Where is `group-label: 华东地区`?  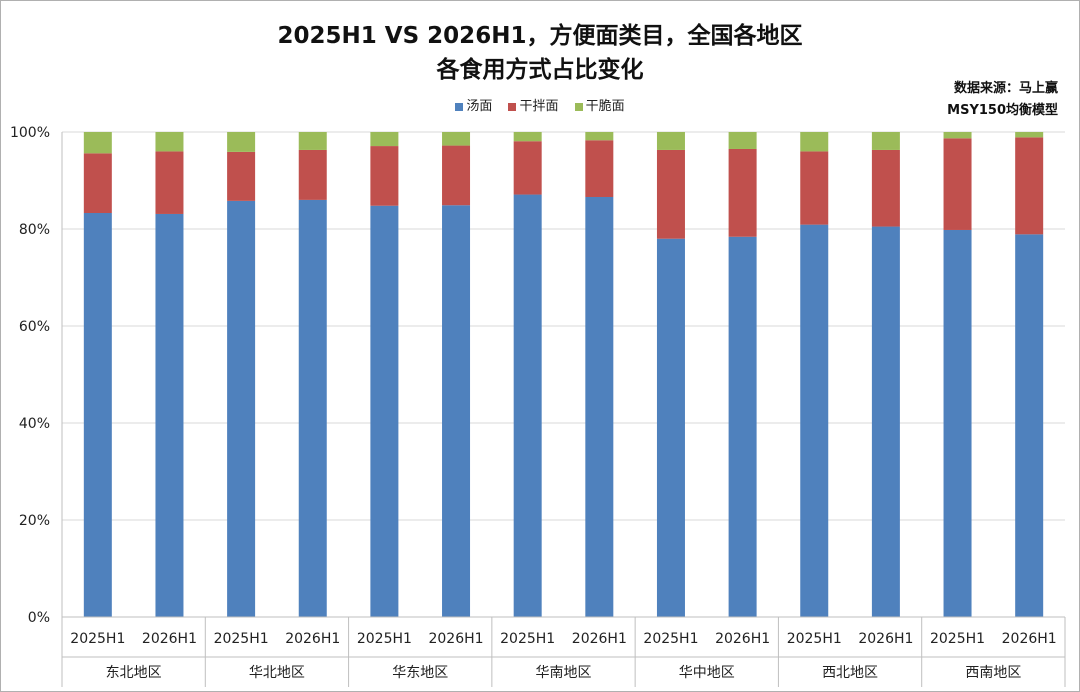
group-label: 华东地区 is located at coordinates (420, 673).